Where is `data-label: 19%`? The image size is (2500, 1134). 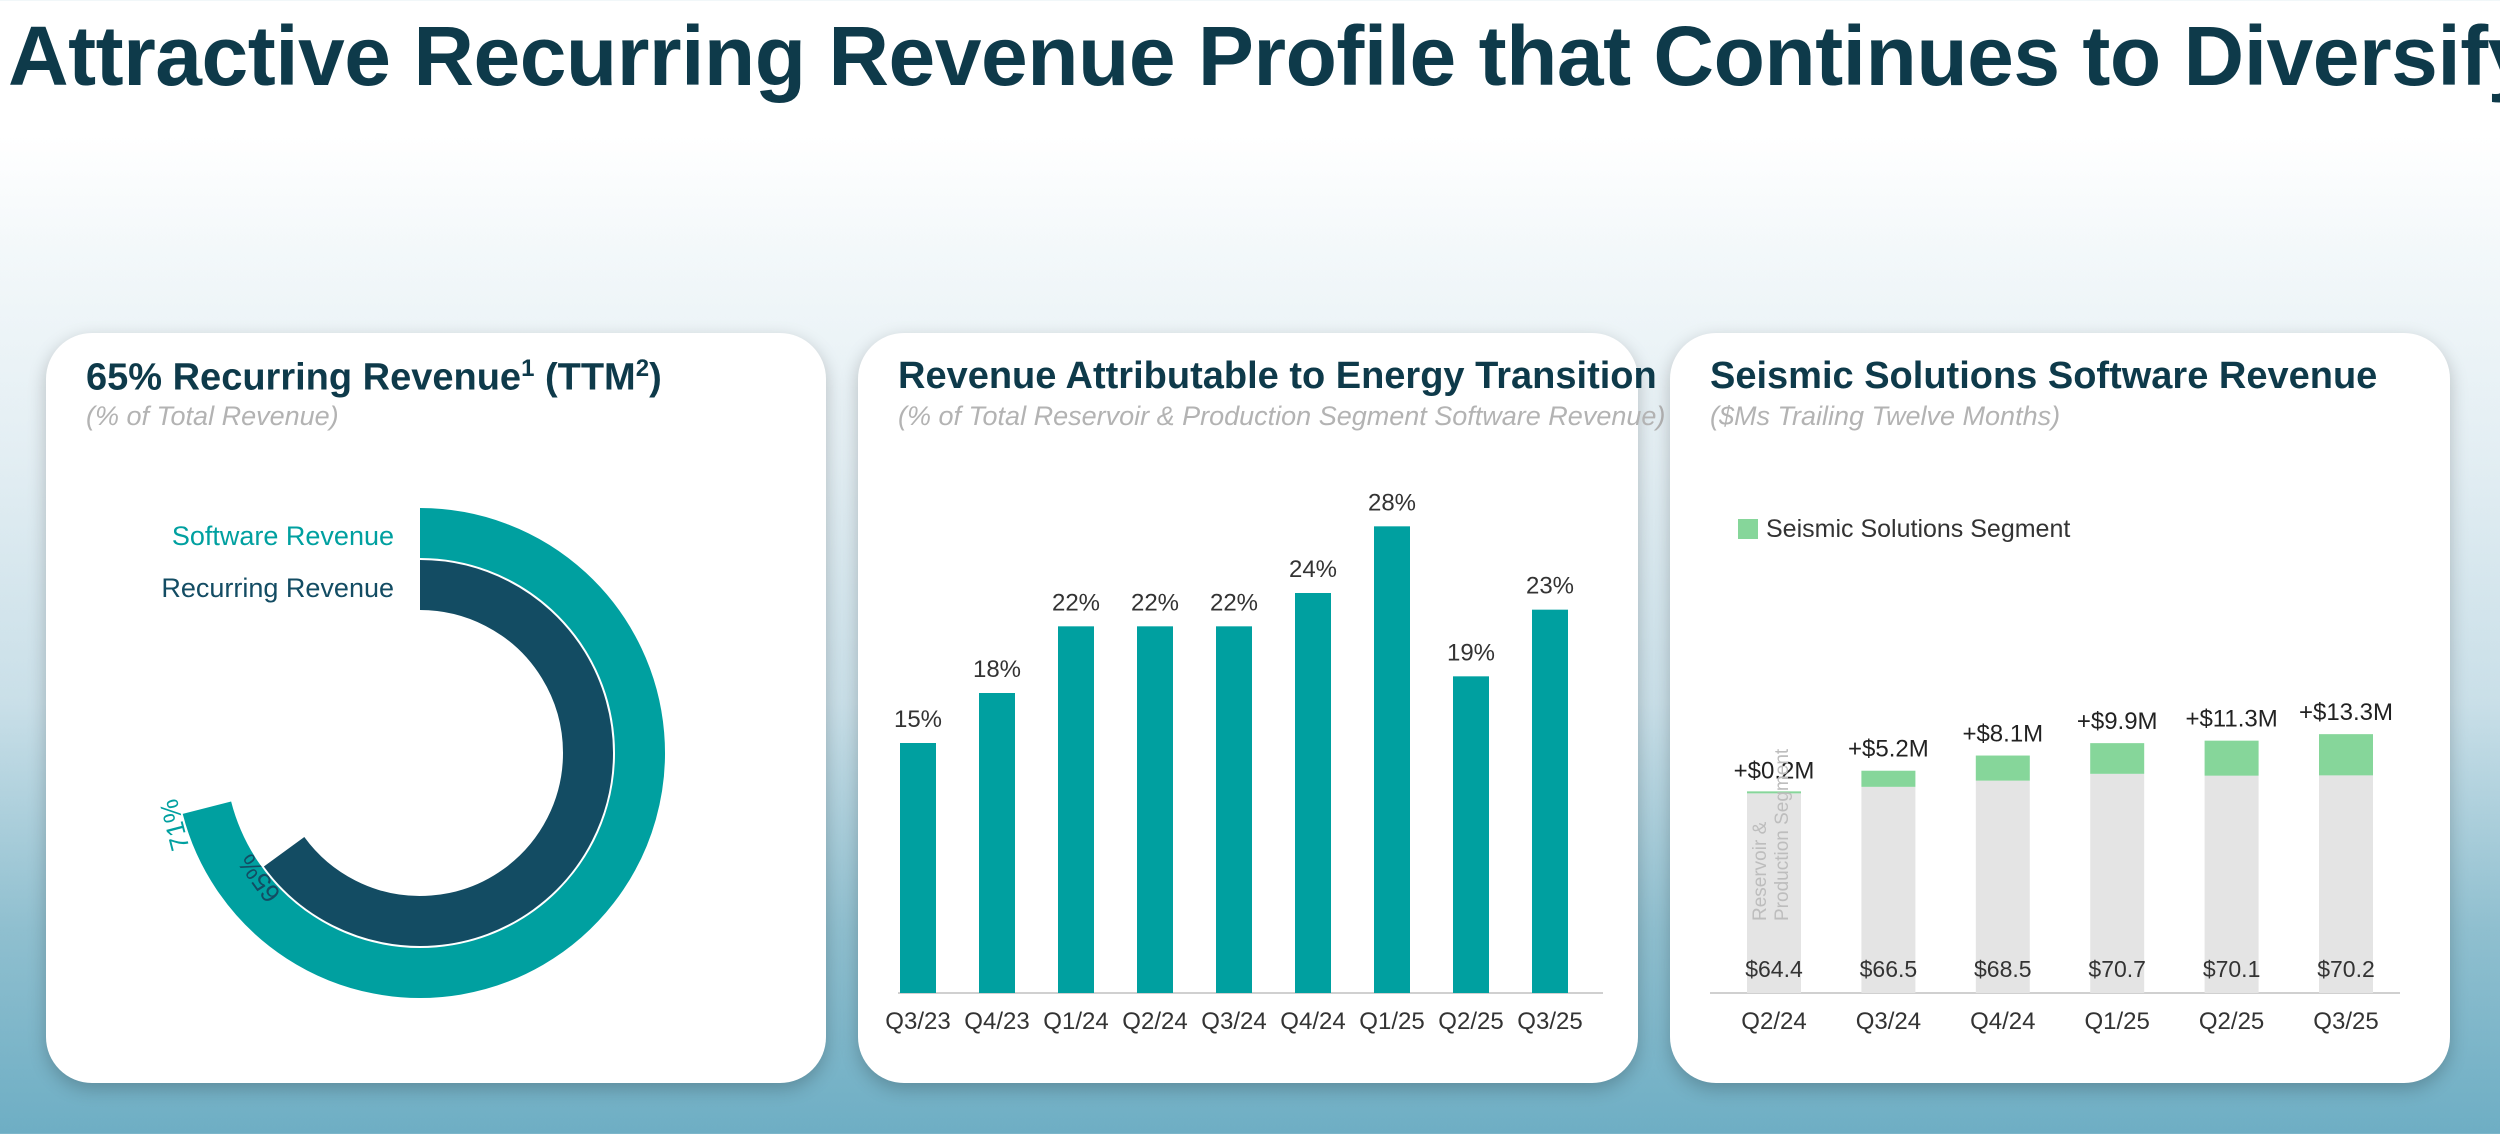 data-label: 19% is located at coordinates (1471, 652).